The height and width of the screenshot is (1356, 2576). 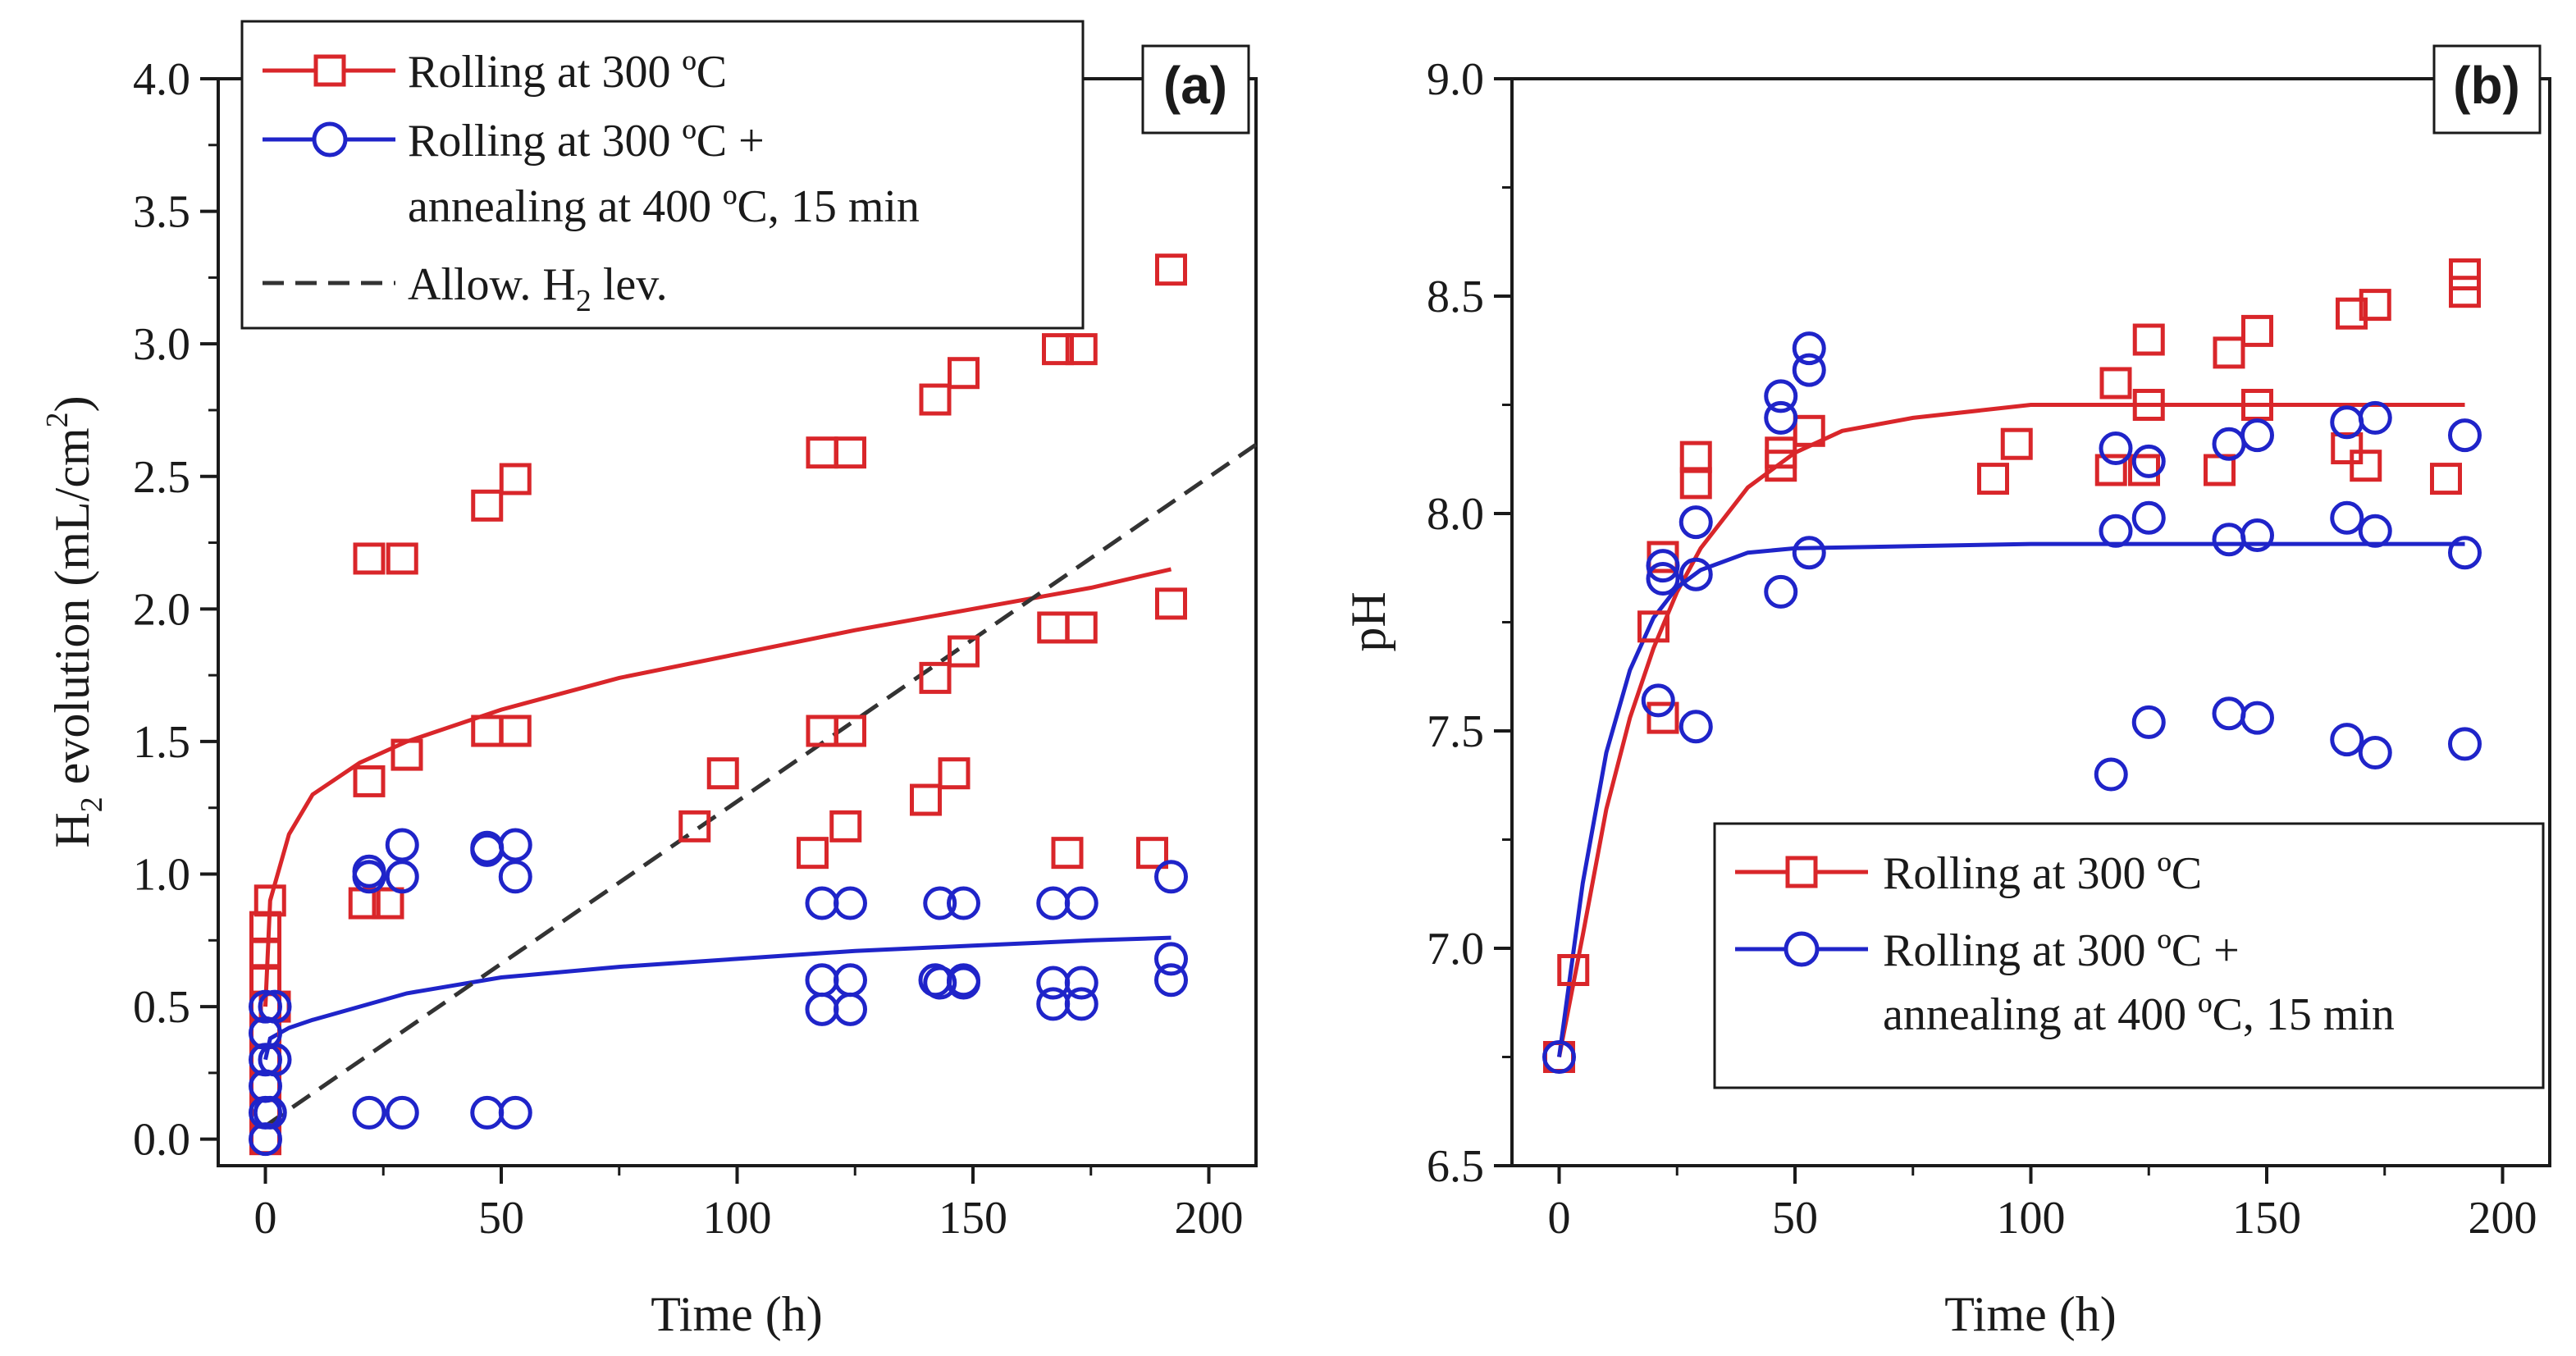 I want to click on x-tick-label-a-4: 200, so click(x=1209, y=1218).